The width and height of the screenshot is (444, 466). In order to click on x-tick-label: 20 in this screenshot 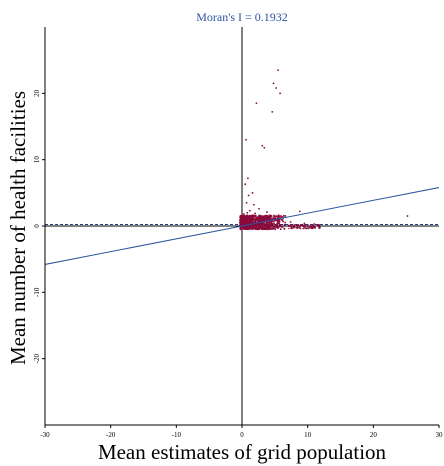, I will do `click(374, 435)`.